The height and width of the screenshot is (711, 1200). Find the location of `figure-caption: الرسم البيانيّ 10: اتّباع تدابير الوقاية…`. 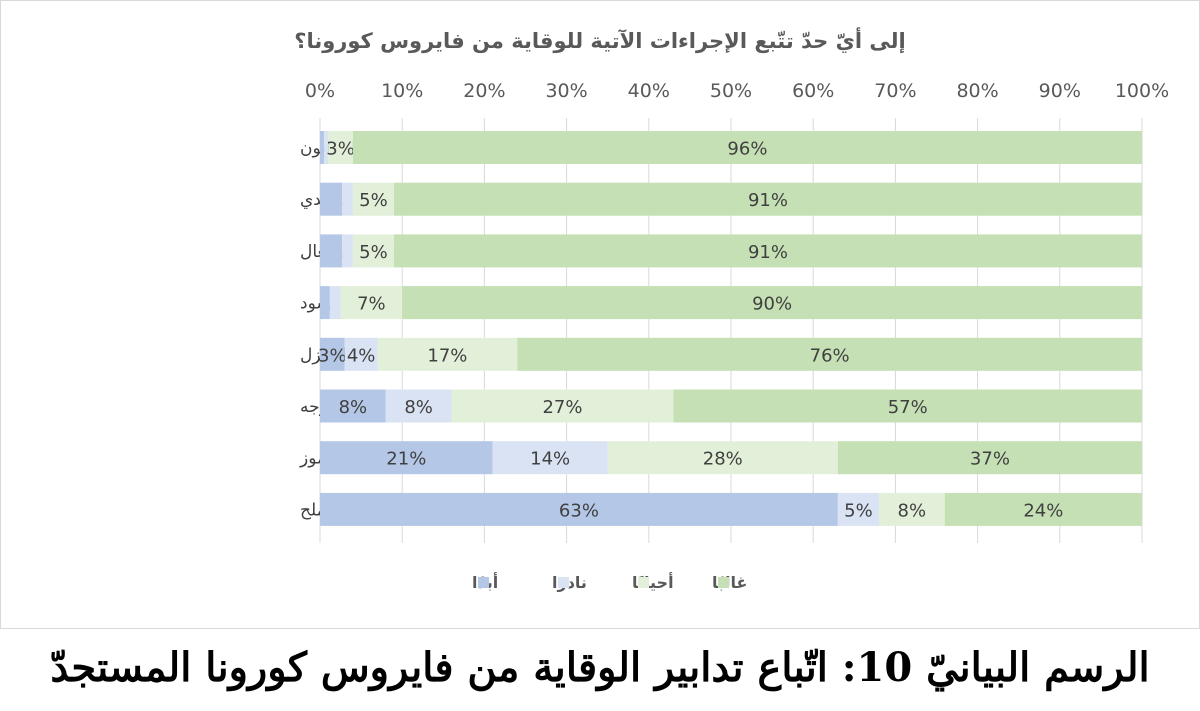

figure-caption: الرسم البيانيّ 10: اتّباع تدابير الوقاية… is located at coordinates (600, 667).